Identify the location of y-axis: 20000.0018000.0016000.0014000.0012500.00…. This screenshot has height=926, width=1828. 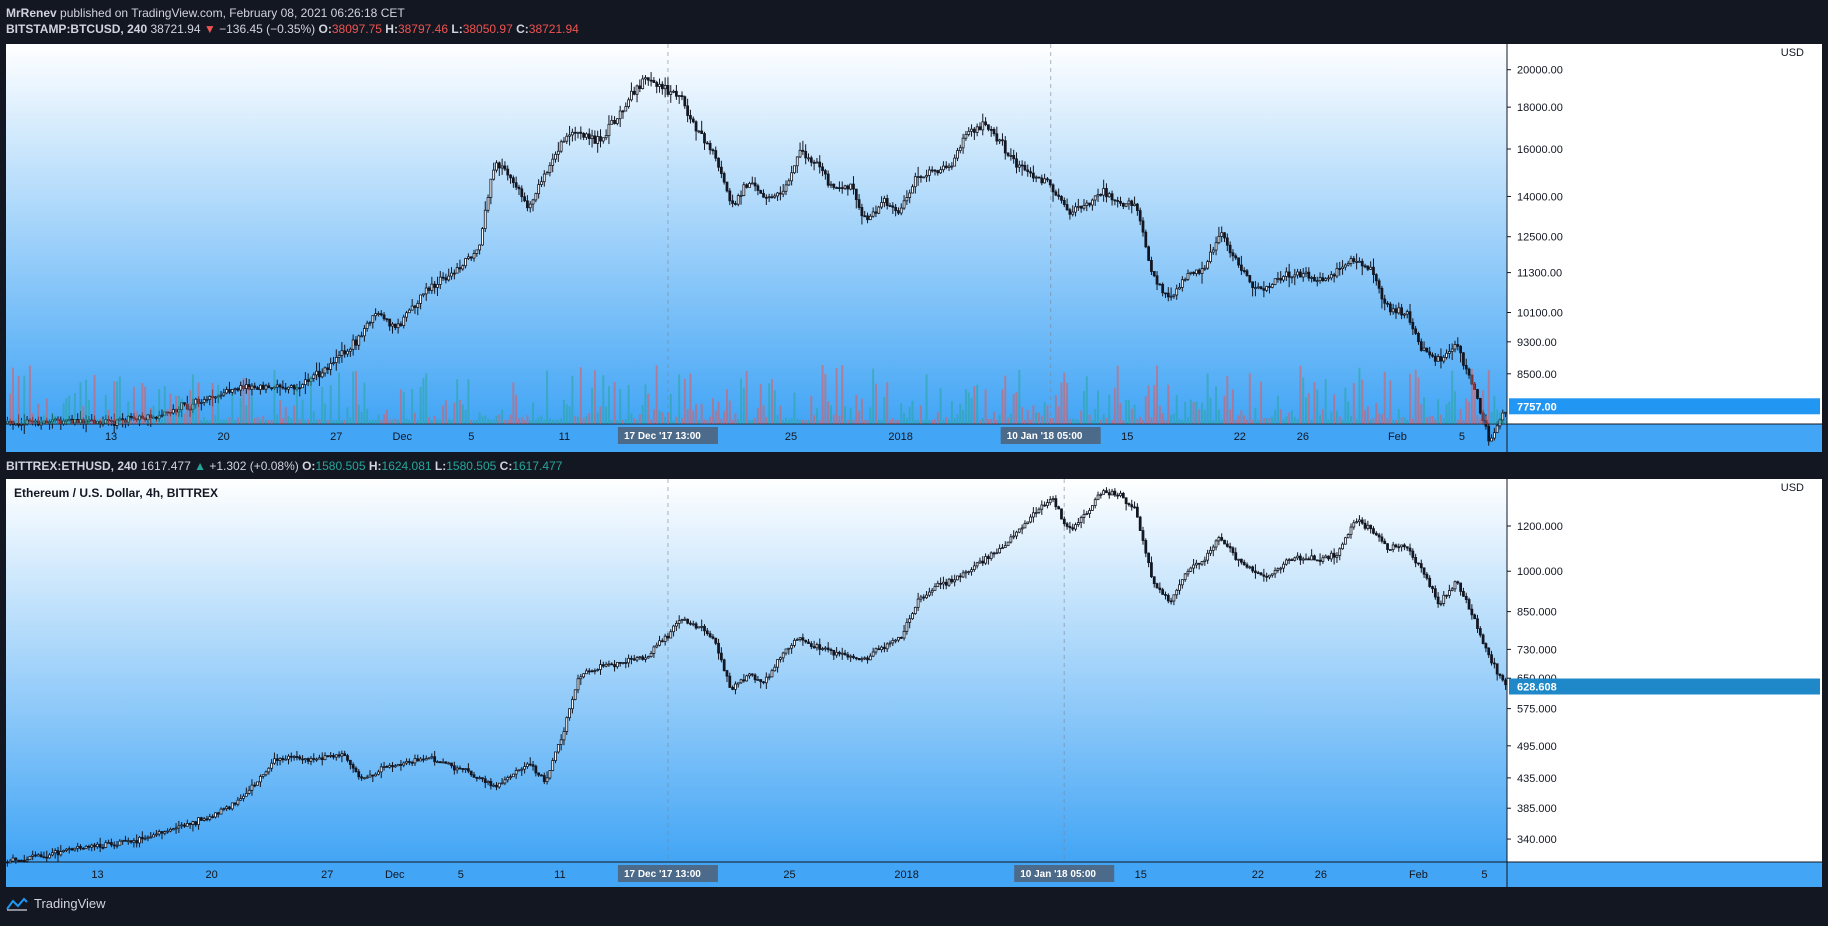
(1535, 223).